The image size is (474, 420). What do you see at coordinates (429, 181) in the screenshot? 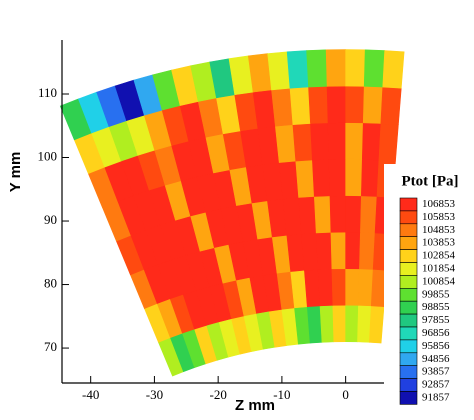
I see `colorbar-title: Ptot [Pa]` at bounding box center [429, 181].